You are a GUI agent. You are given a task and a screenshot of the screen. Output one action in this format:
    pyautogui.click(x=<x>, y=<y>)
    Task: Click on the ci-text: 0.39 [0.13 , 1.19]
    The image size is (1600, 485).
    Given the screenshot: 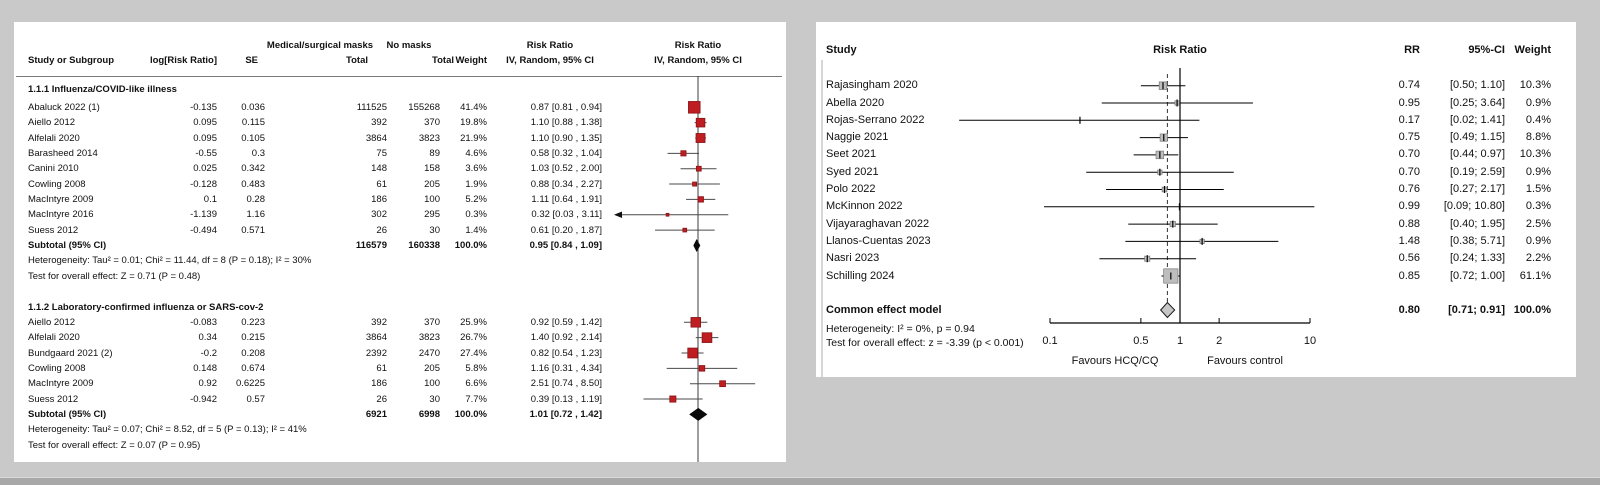 What is the action you would take?
    pyautogui.click(x=566, y=399)
    